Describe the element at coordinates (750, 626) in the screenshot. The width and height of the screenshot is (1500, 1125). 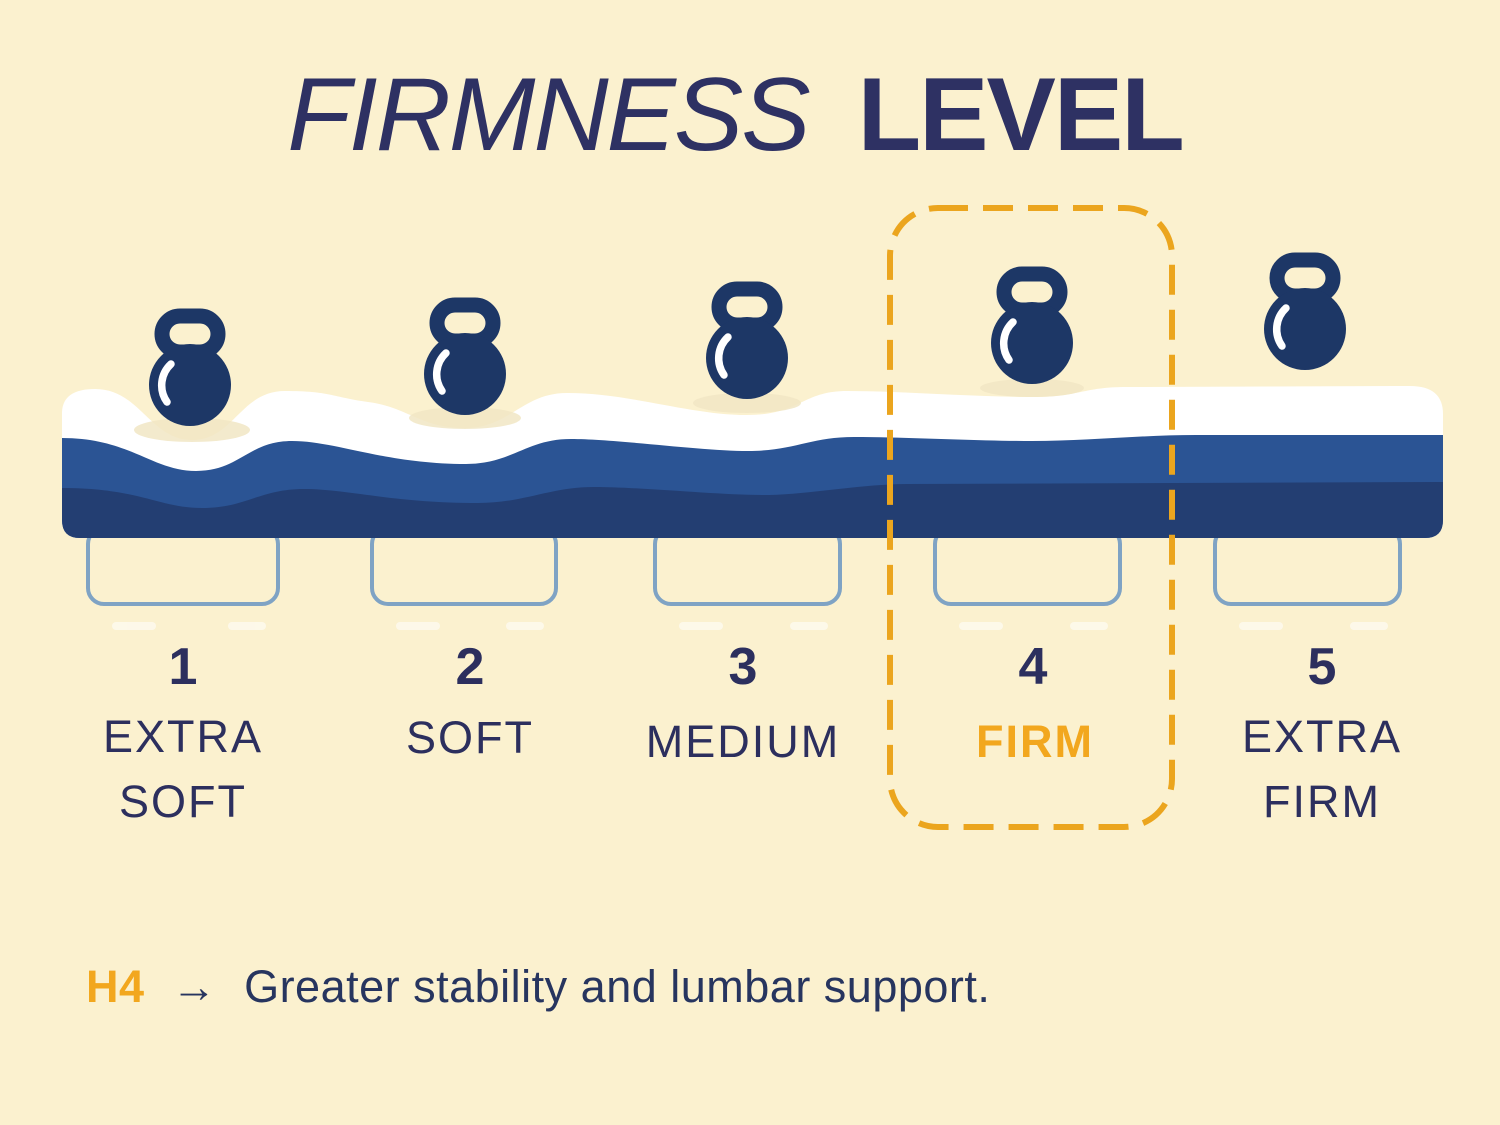
I see `leg-shadows` at that location.